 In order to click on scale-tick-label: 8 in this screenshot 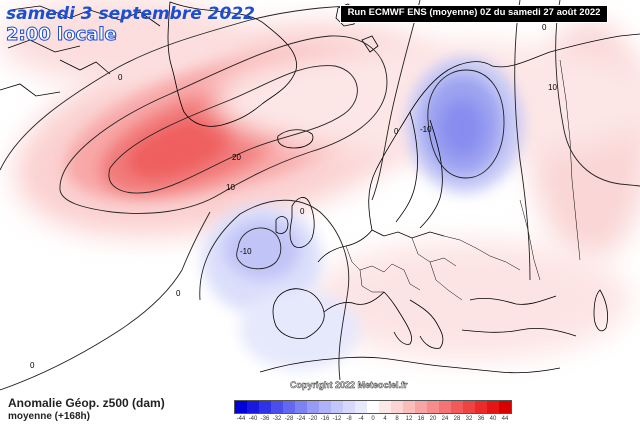, I will do `click(397, 419)`.